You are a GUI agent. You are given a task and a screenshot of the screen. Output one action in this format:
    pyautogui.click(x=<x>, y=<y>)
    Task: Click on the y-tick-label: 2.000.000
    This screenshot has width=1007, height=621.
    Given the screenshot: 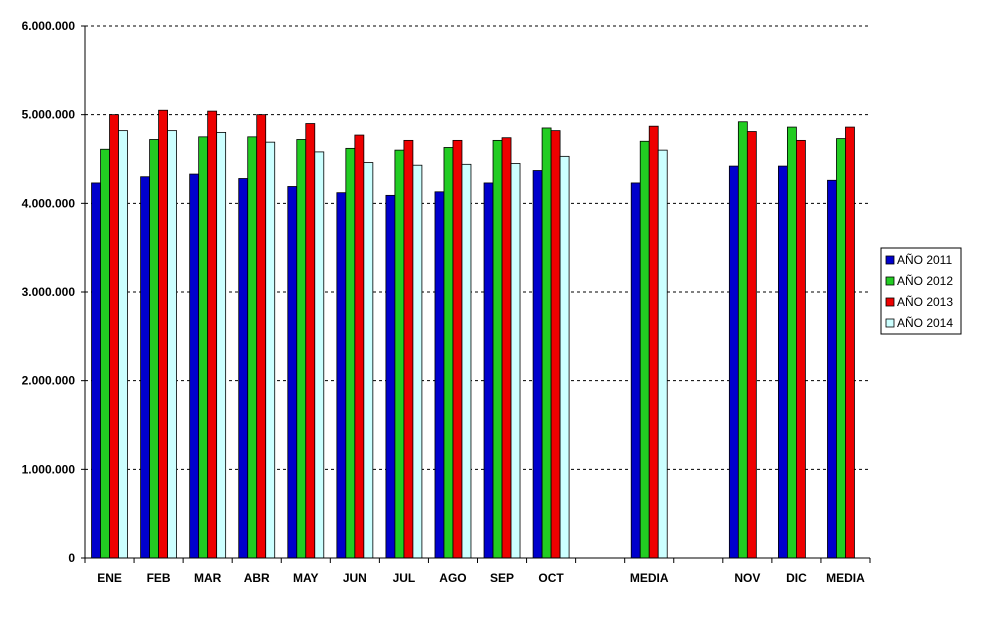 What is the action you would take?
    pyautogui.click(x=49, y=381)
    